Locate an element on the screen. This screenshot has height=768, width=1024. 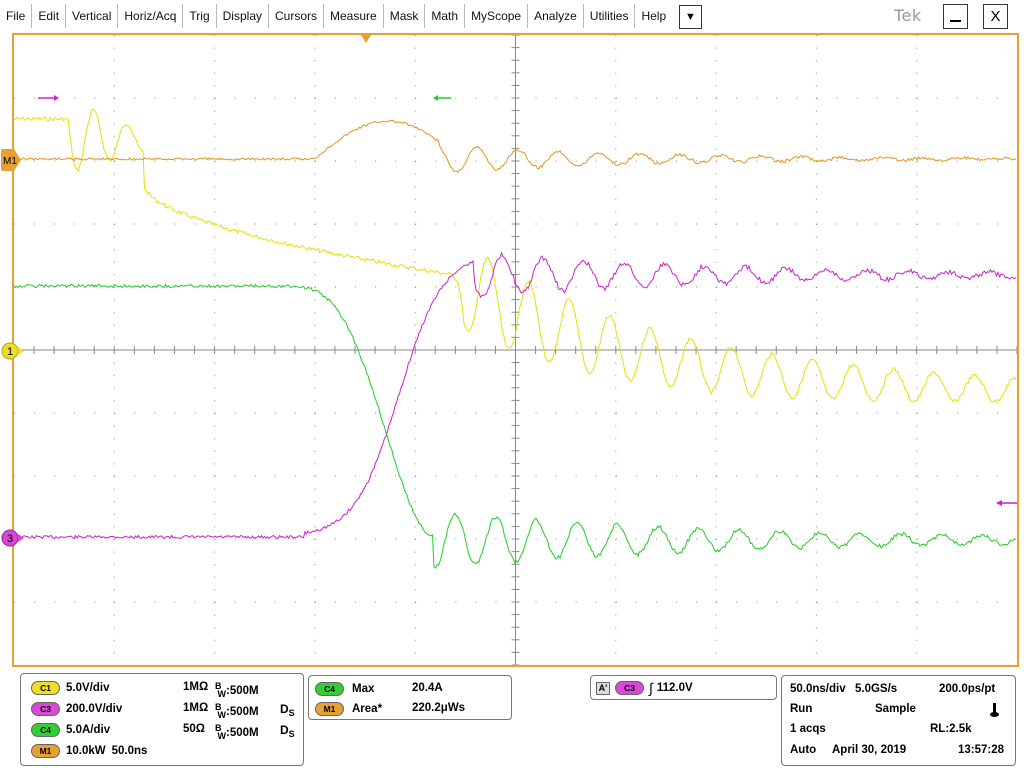
m1-marker-label: M1 is located at coordinates (10, 161).